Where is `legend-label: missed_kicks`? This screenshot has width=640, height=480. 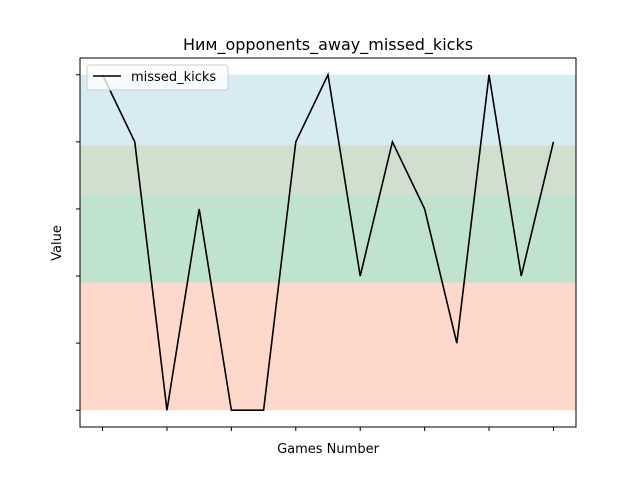 legend-label: missed_kicks is located at coordinates (173, 77).